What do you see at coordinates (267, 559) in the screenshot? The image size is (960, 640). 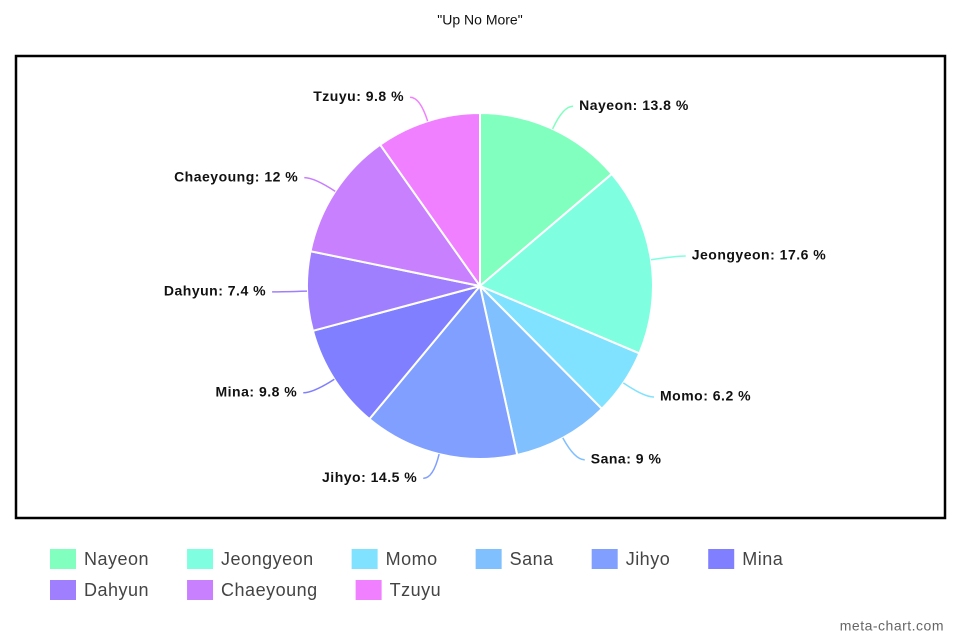 I see `legend-label: Jeongyeon` at bounding box center [267, 559].